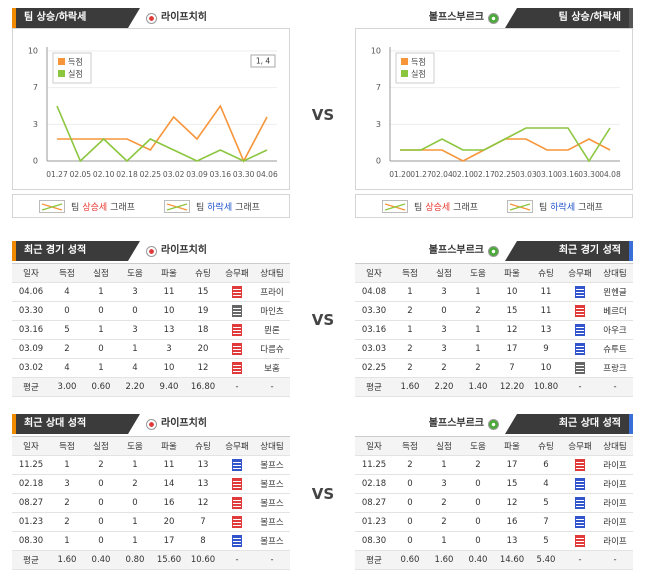  What do you see at coordinates (272, 292) in the screenshot?
I see `cell: 프라이` at bounding box center [272, 292].